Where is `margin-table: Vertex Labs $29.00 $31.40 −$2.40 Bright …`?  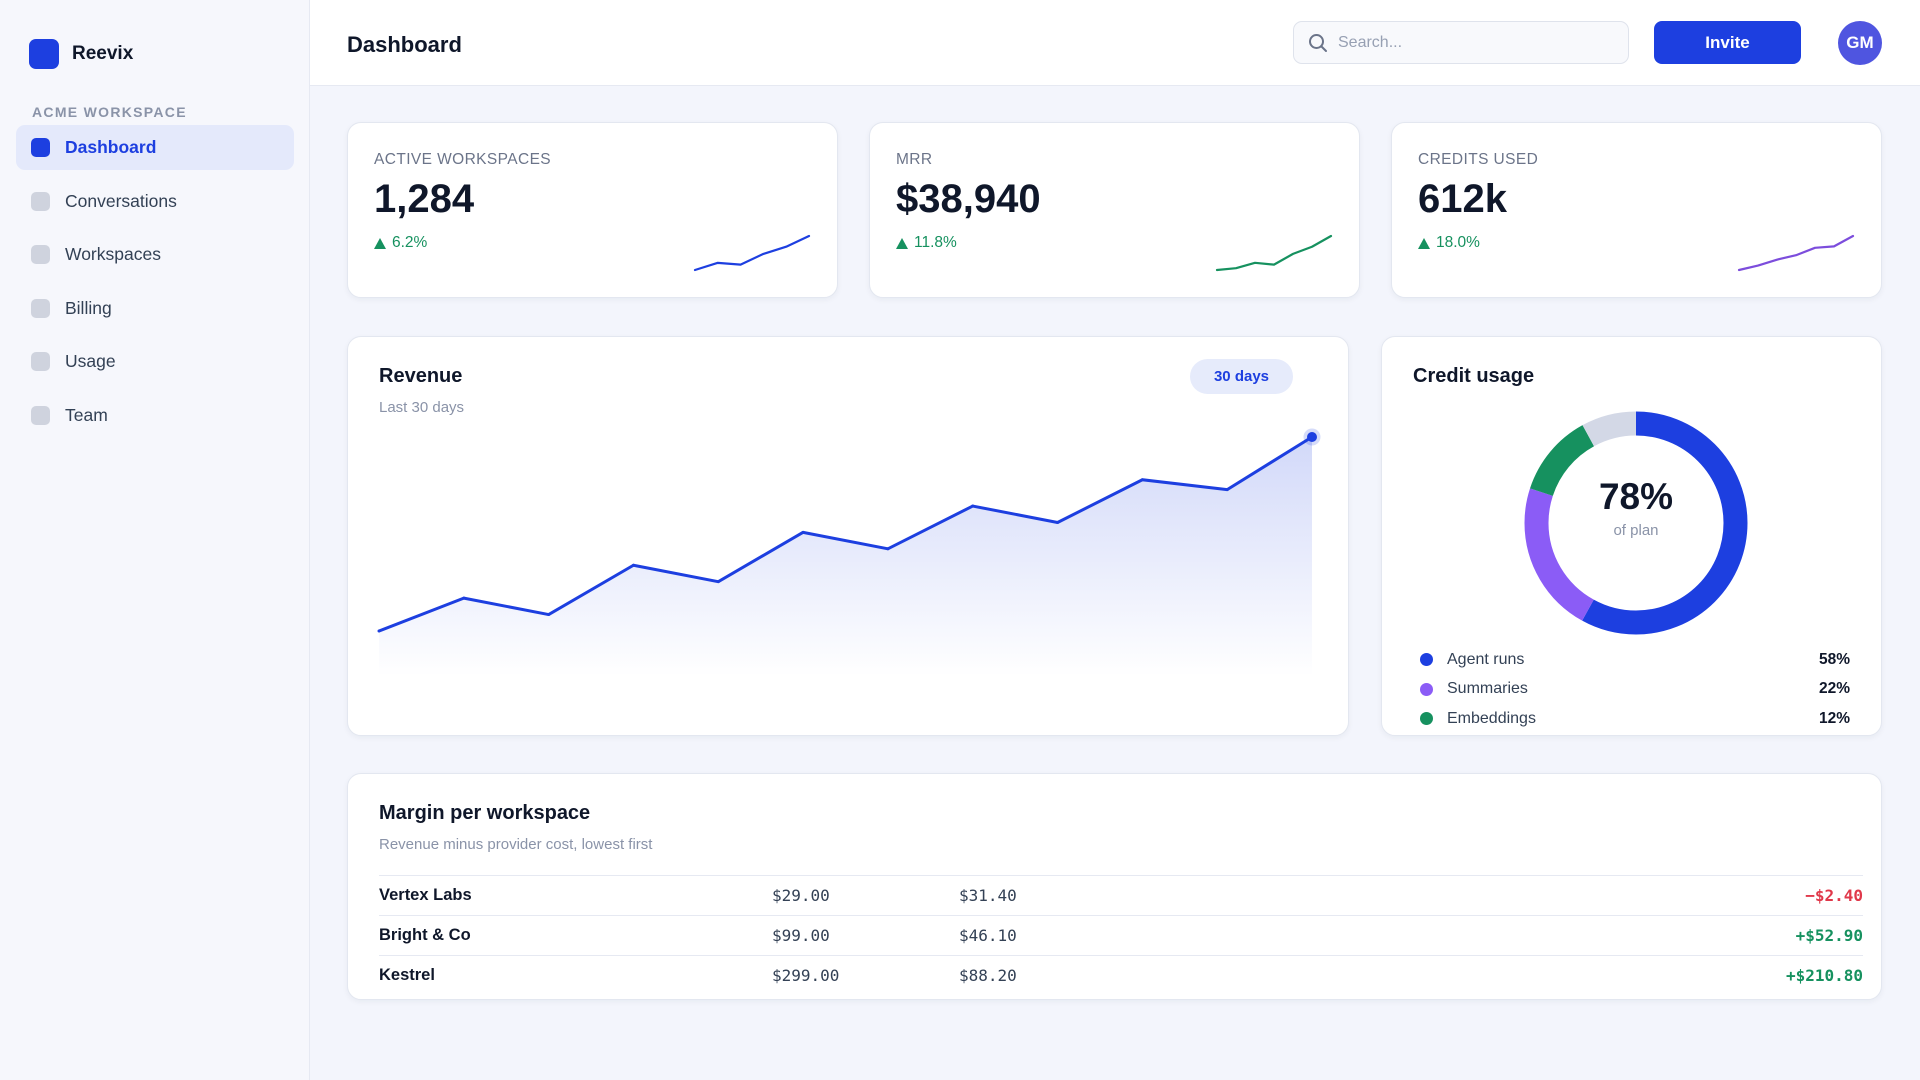
margin-table: Vertex Labs $29.00 $31.40 −$2.40 Bright … is located at coordinates (1121, 935).